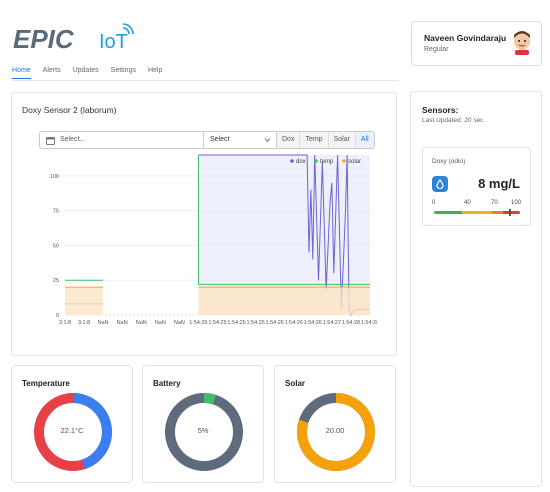  Describe the element at coordinates (477, 212) in the screenshot. I see `doxy-level-bar` at that location.